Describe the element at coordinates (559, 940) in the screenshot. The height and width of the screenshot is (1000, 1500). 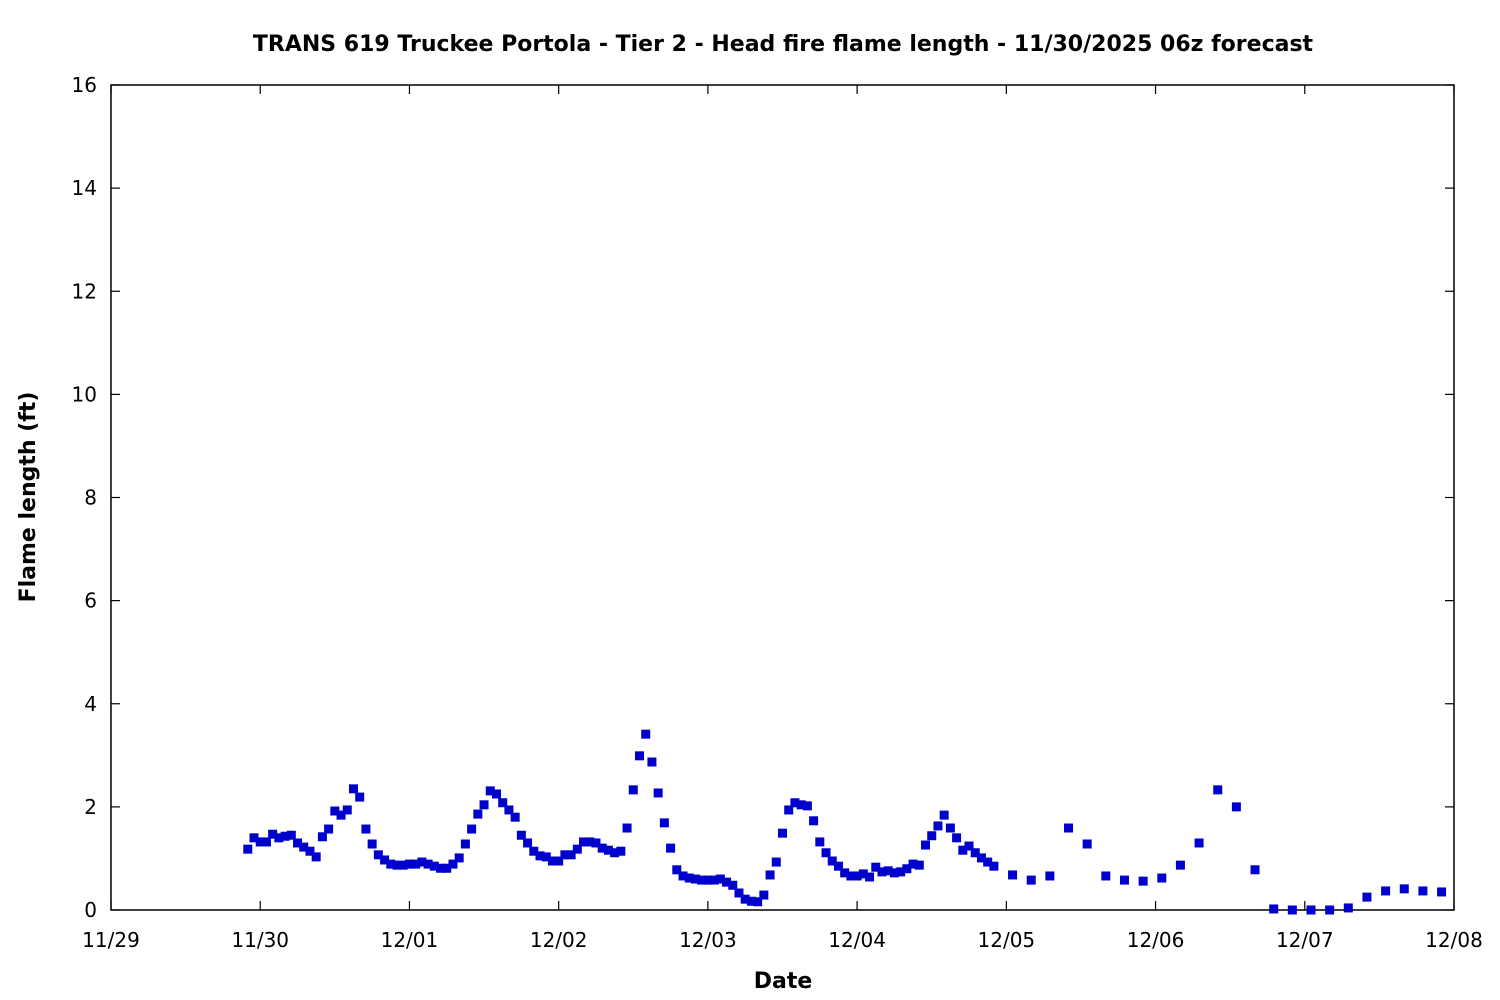
I see `x-tick-label: 12/02` at that location.